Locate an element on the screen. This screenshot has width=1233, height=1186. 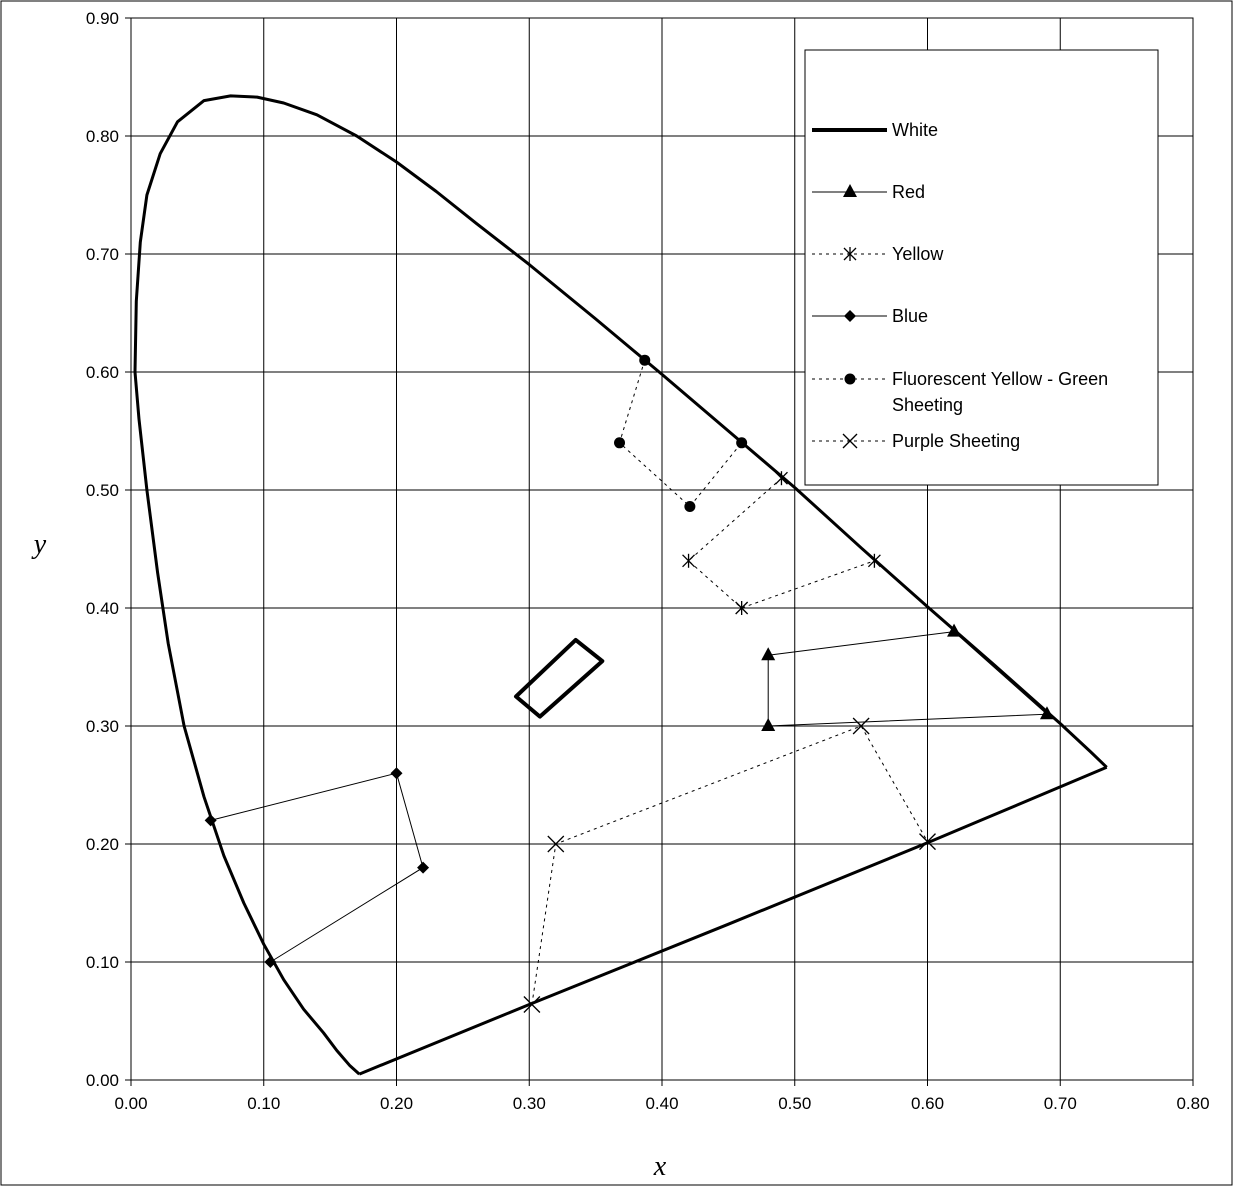
legend-item-red: Red is located at coordinates (868, 192).